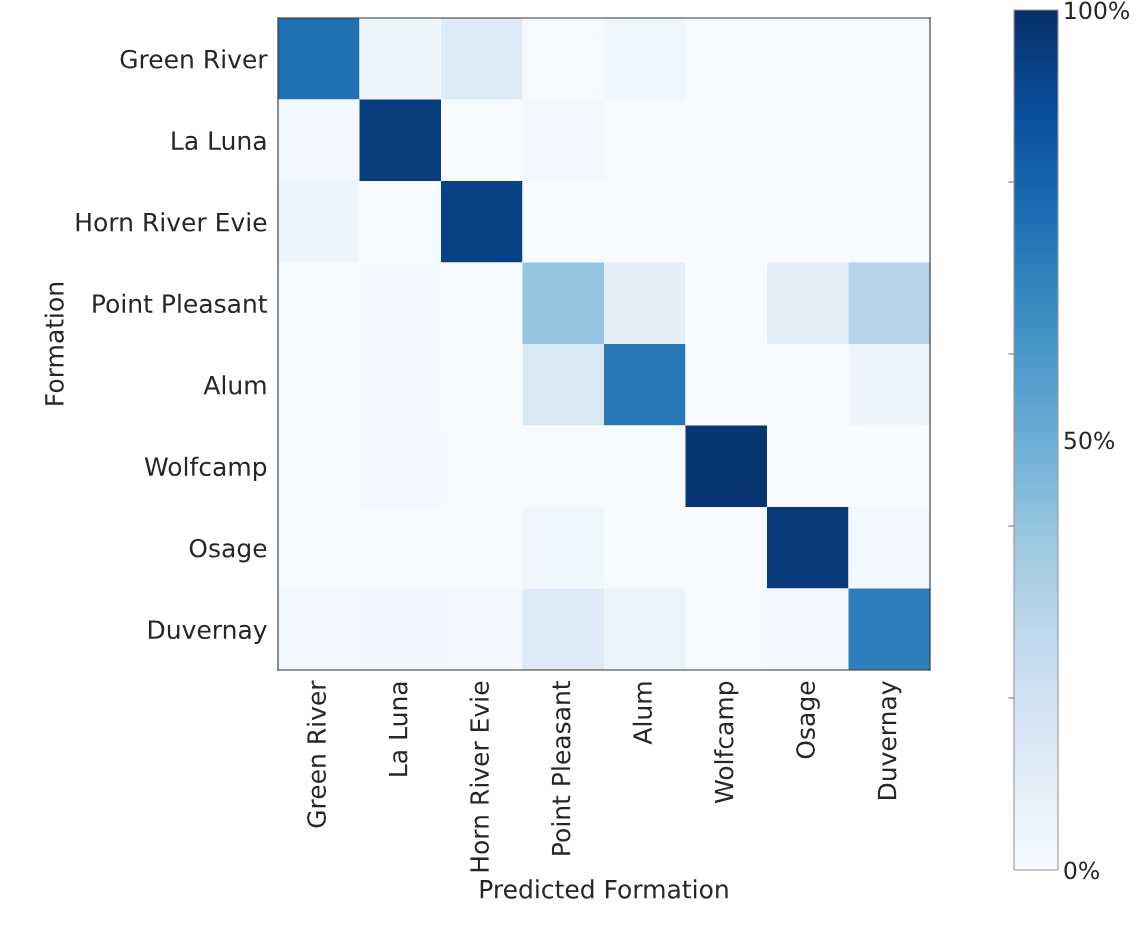 This screenshot has height=943, width=1136. I want to click on color-bar-label: 100%, so click(1097, 10).